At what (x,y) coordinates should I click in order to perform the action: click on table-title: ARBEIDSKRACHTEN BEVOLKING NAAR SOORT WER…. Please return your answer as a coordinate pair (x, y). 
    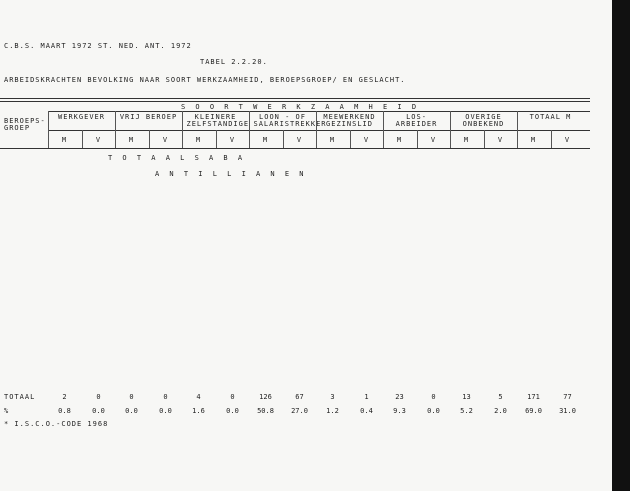
    Looking at the image, I should click on (205, 80).